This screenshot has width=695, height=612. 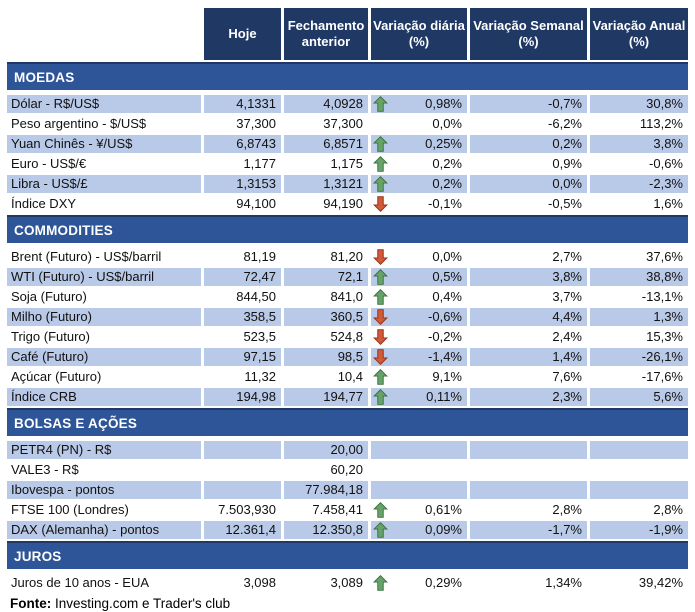 I want to click on cell-variacao-anual: 38,8%, so click(x=639, y=277).